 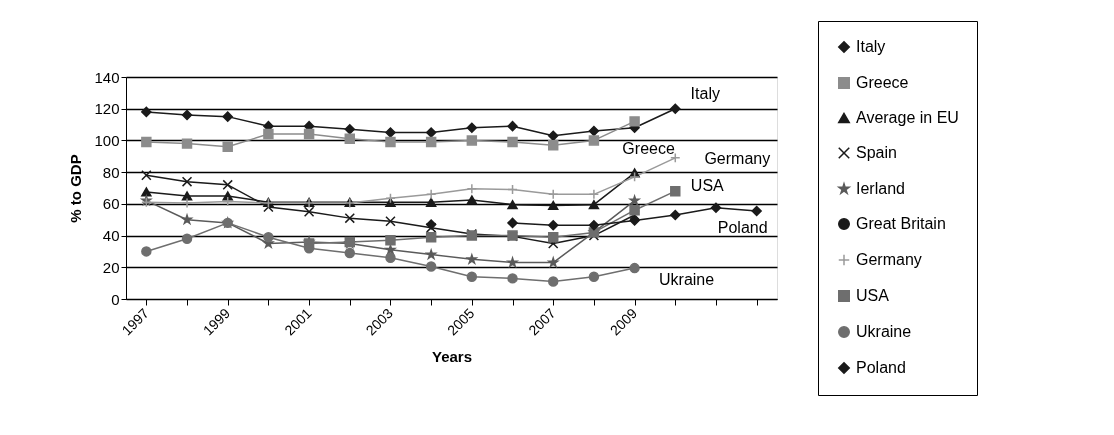 What do you see at coordinates (76, 188) in the screenshot?
I see `y-axis-title: % to GDP` at bounding box center [76, 188].